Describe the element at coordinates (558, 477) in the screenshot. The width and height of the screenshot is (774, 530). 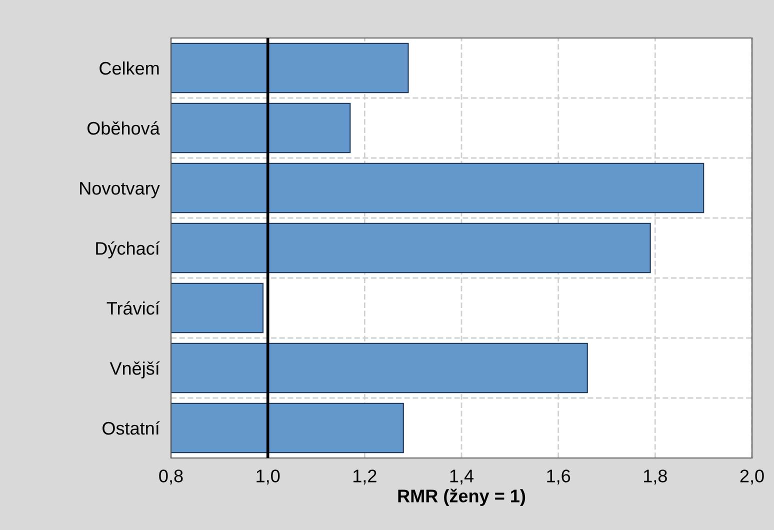
I see `x-tick-label: 1,6` at that location.